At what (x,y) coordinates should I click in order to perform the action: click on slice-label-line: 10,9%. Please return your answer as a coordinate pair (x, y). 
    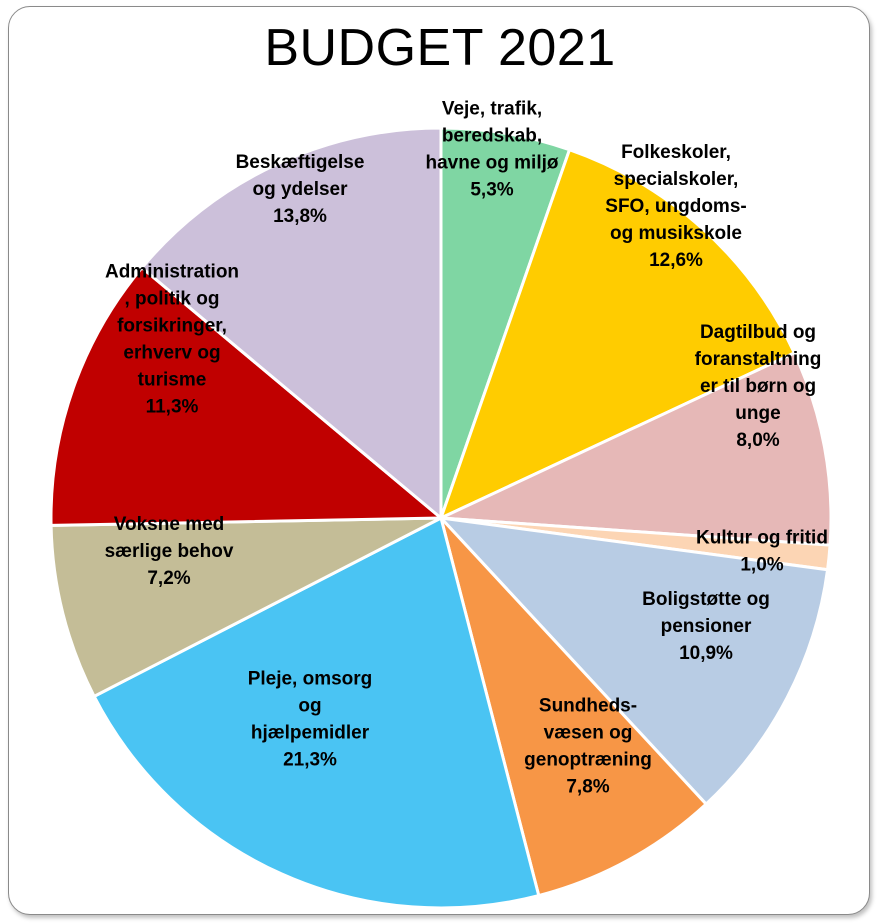
    Looking at the image, I should click on (706, 653).